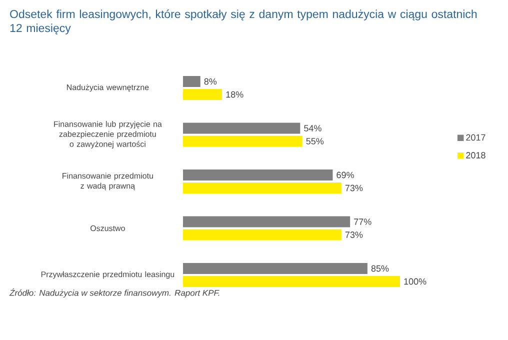 Image resolution: width=508 pixels, height=340 pixels. Describe the element at coordinates (108, 134) in the screenshot. I see `y-tick-label: Finansowanie lub przyjęcie na zabezpieczenie przedmiotu o zawyżonej wartości` at that location.